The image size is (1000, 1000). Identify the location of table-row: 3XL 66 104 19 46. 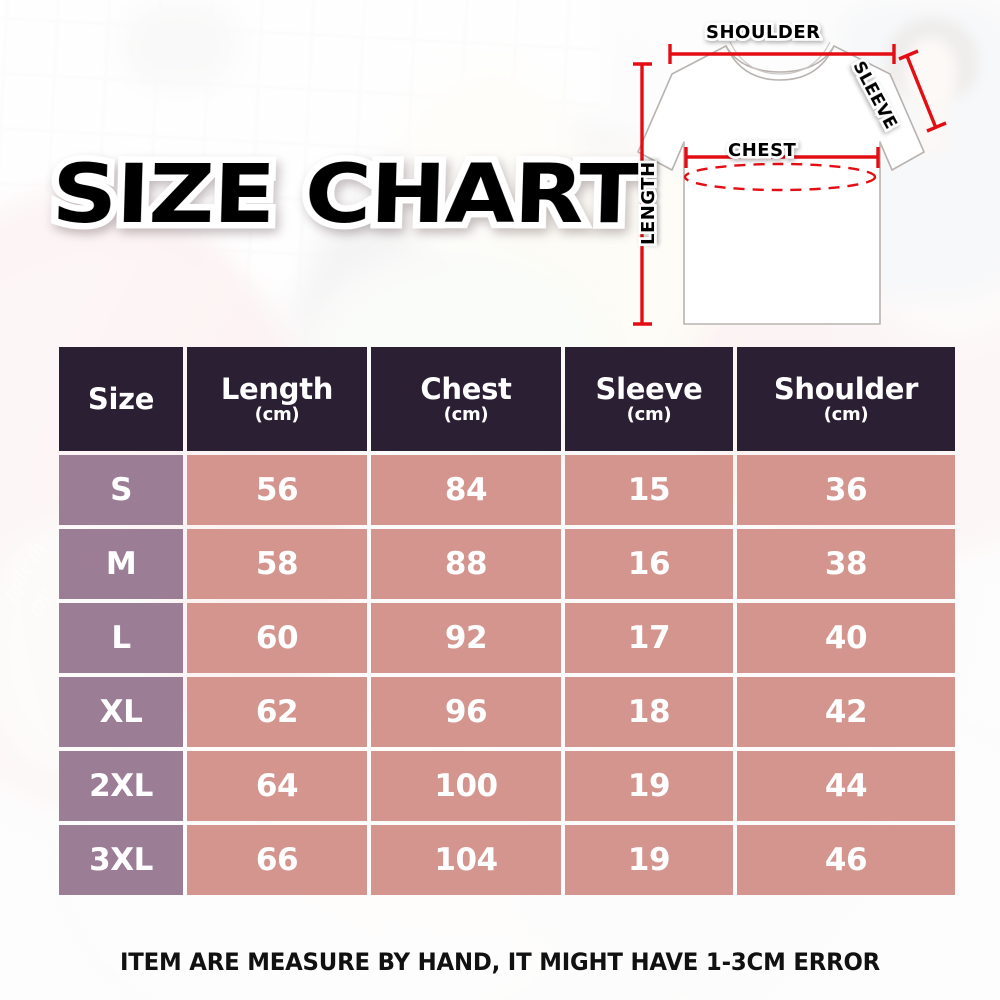
(507, 860).